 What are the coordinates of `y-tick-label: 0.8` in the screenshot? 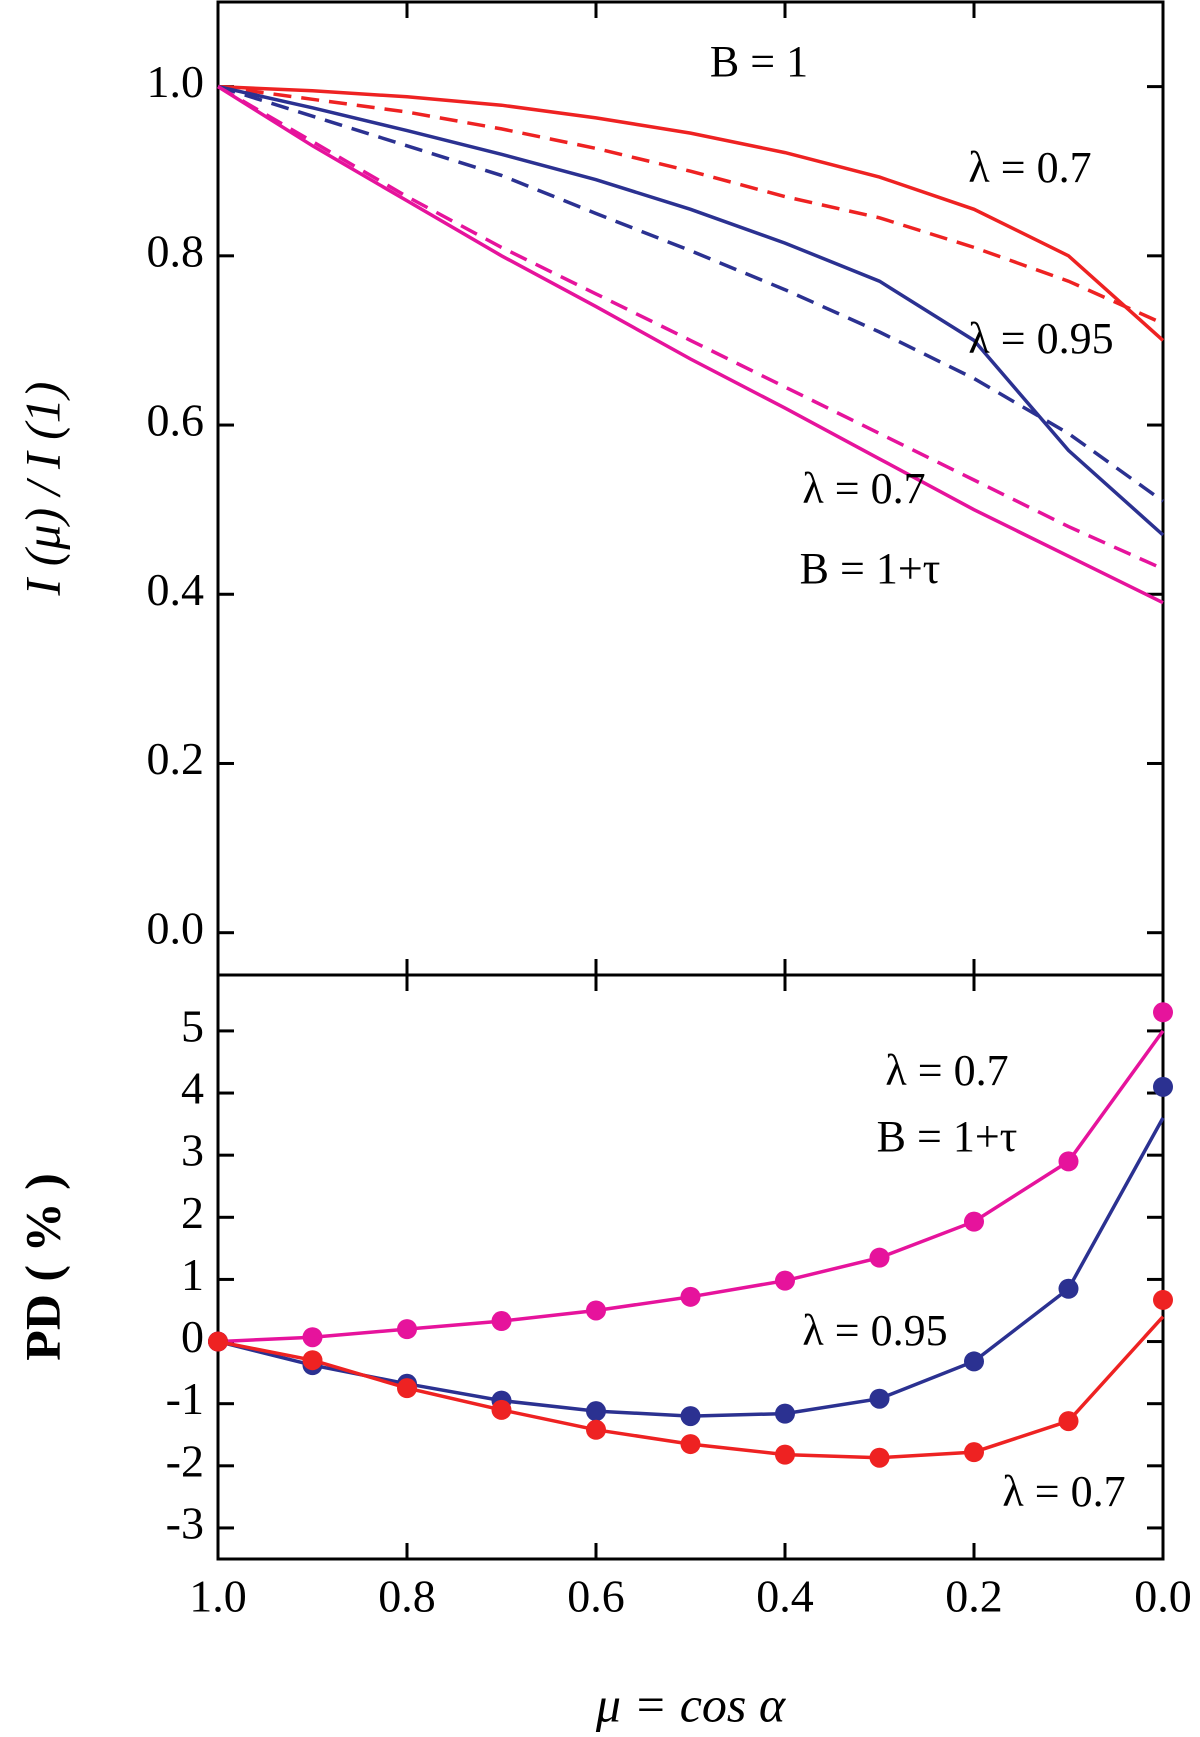 It's located at (176, 250).